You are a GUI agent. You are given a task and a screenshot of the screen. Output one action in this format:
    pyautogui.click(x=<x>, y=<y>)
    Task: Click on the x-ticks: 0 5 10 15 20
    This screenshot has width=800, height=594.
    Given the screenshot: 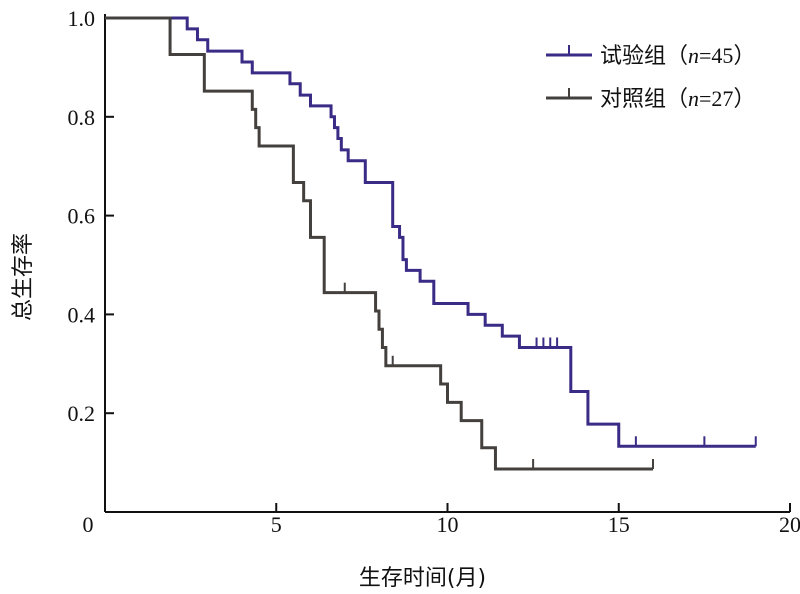 What is the action you would take?
    pyautogui.click(x=441, y=520)
    